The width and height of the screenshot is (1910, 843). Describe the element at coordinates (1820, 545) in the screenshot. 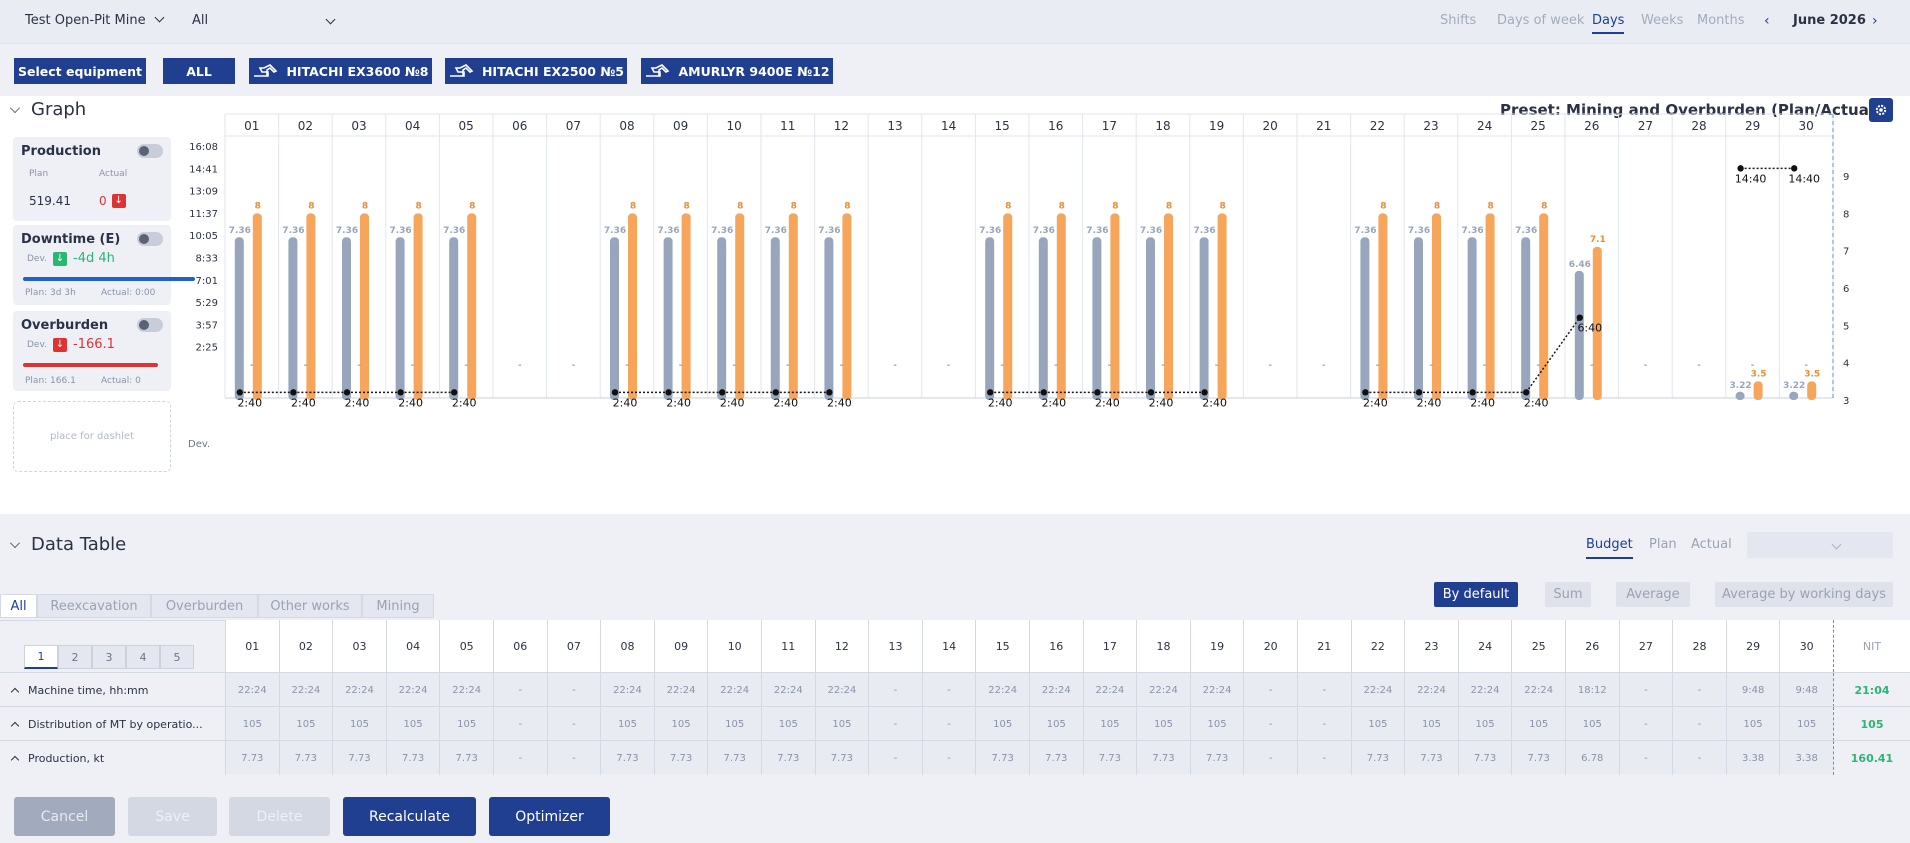

I see `actual-select` at that location.